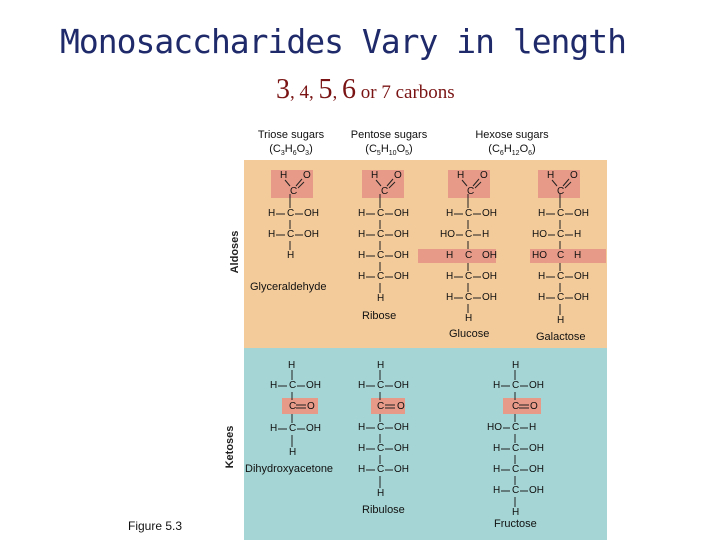  What do you see at coordinates (325, 89) in the screenshot?
I see `subtitle-five: 5` at bounding box center [325, 89].